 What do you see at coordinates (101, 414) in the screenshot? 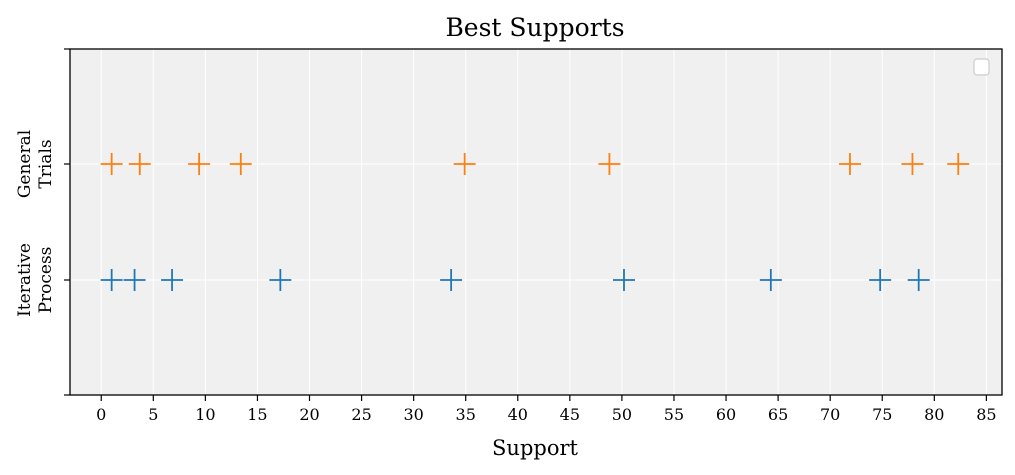
I see `x-tick-label: 0` at bounding box center [101, 414].